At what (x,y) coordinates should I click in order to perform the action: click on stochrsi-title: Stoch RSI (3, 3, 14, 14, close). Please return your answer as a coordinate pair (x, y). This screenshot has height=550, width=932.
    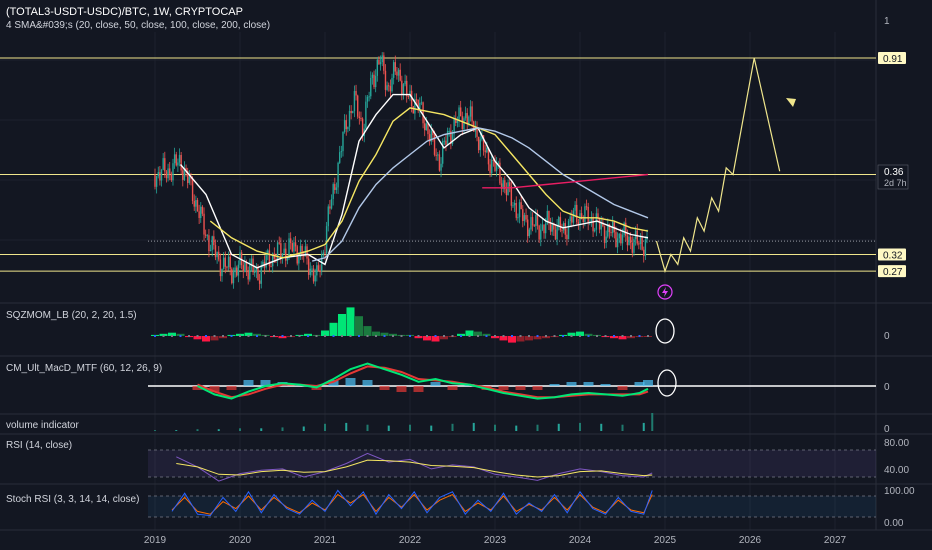
    Looking at the image, I should click on (72, 499).